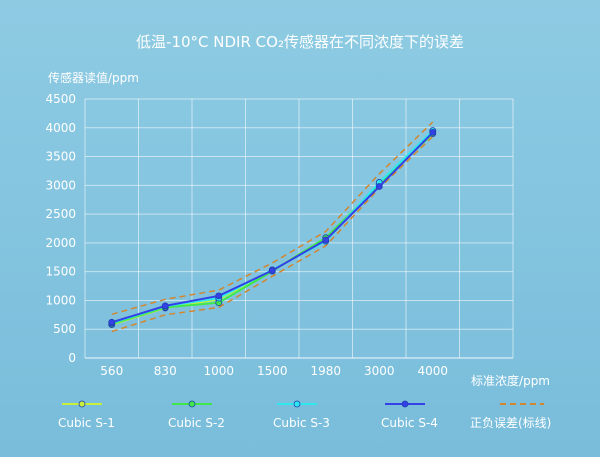  I want to click on legend-item-5: 正负误差(标线), so click(510, 416).